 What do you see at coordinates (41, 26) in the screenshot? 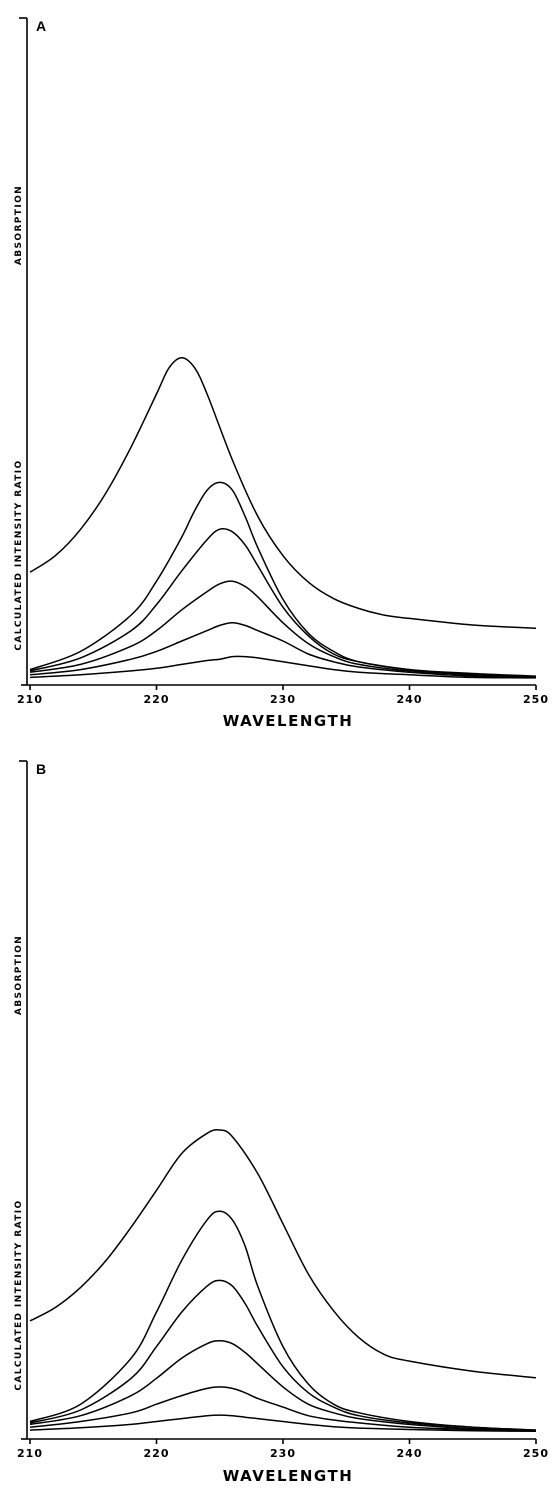
I see `panel-label: A` at bounding box center [41, 26].